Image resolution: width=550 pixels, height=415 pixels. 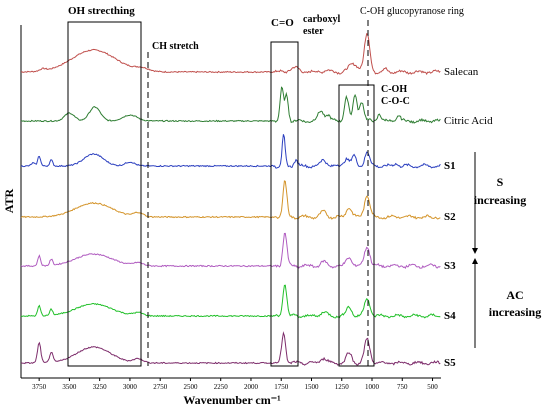 I want to click on s-increasing-word: increasing, so click(x=500, y=200).